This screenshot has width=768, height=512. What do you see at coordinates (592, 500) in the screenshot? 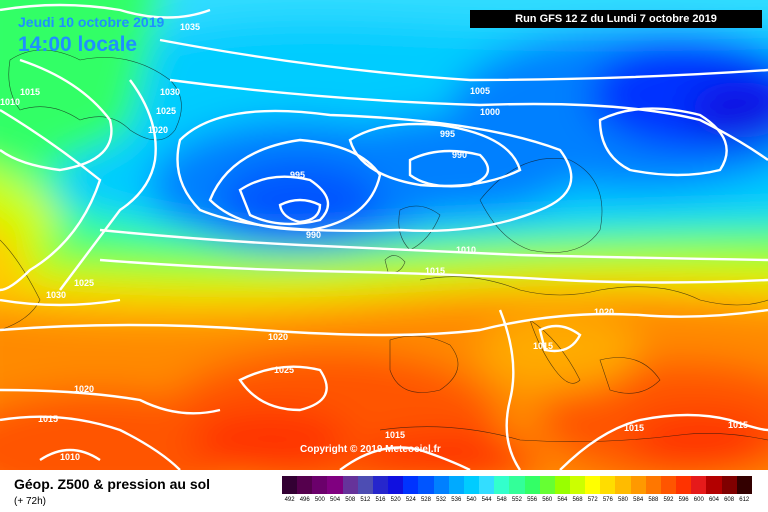
I see `legend-value: 572` at bounding box center [592, 500].